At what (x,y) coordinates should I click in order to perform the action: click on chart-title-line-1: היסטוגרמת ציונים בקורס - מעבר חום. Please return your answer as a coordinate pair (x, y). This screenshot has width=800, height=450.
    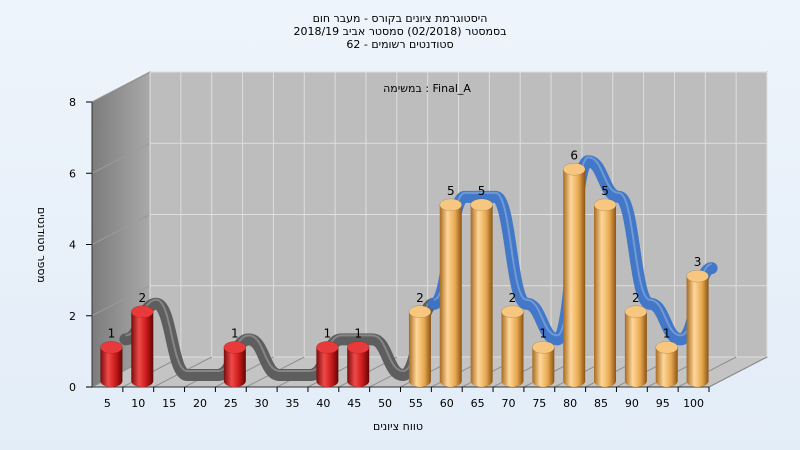
    Looking at the image, I should click on (400, 18).